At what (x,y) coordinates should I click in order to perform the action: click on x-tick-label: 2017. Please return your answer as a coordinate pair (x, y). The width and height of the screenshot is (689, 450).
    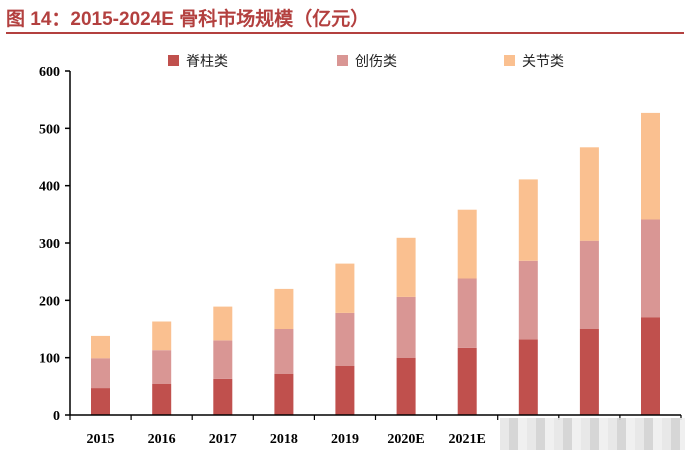
    Looking at the image, I should click on (223, 439).